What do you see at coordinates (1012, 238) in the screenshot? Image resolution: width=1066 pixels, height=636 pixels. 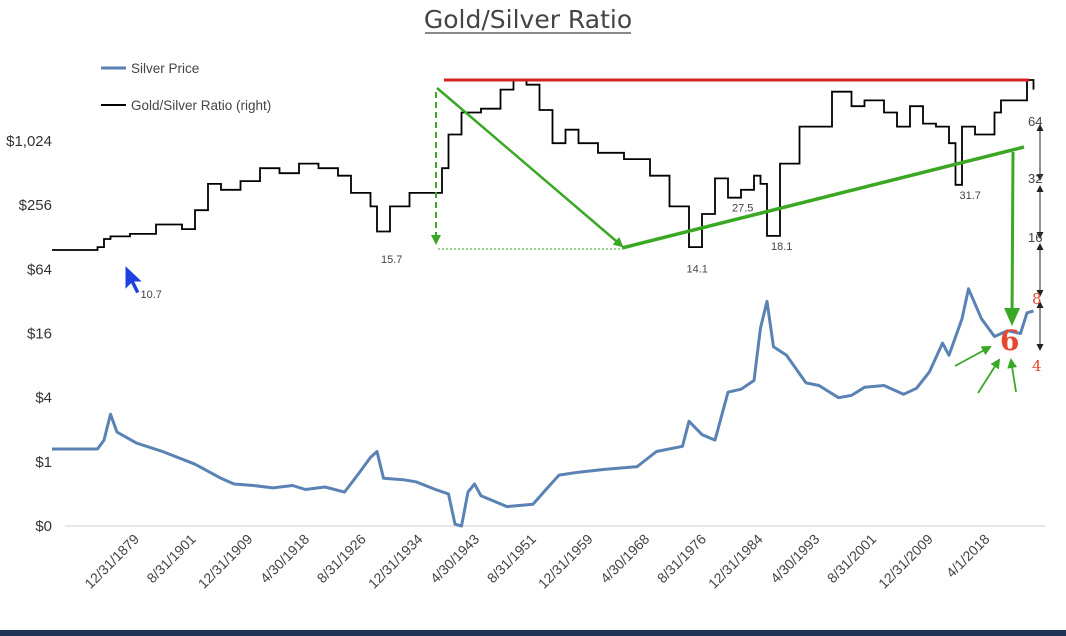 I see `drop-arrow` at bounding box center [1012, 238].